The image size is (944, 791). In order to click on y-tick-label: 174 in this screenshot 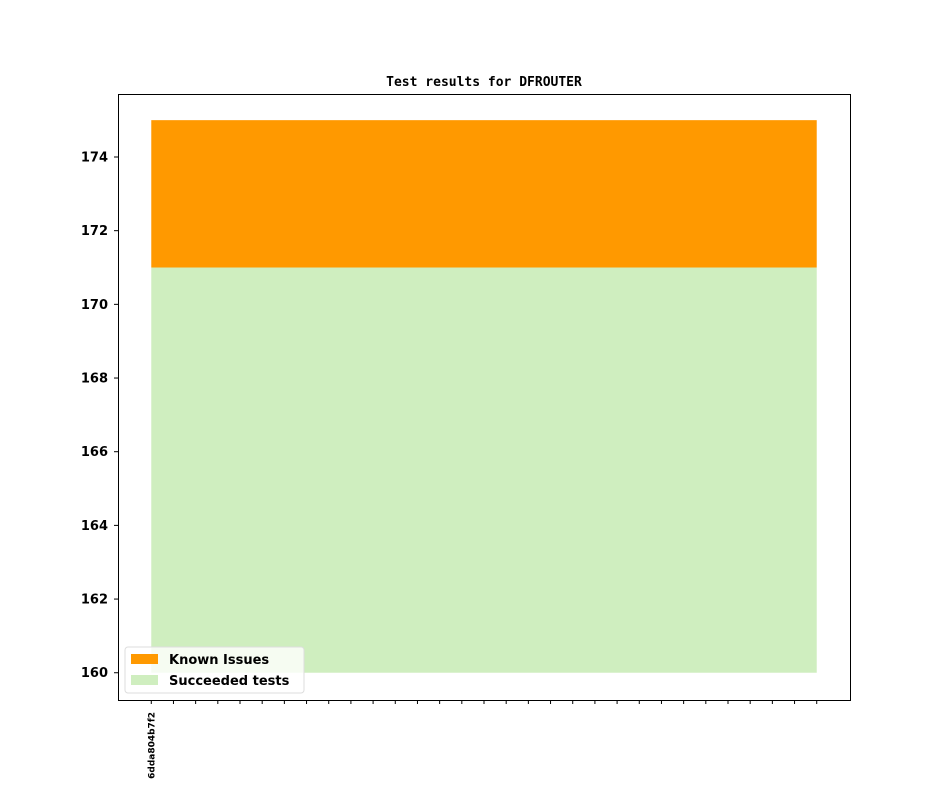, I will do `click(94, 157)`.